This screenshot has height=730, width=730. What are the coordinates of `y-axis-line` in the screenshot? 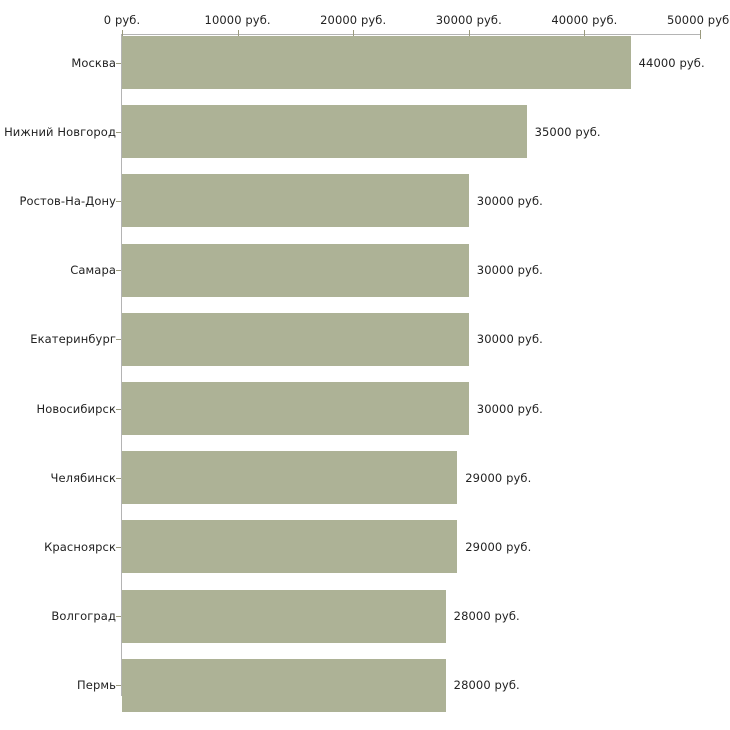 It's located at (121, 365).